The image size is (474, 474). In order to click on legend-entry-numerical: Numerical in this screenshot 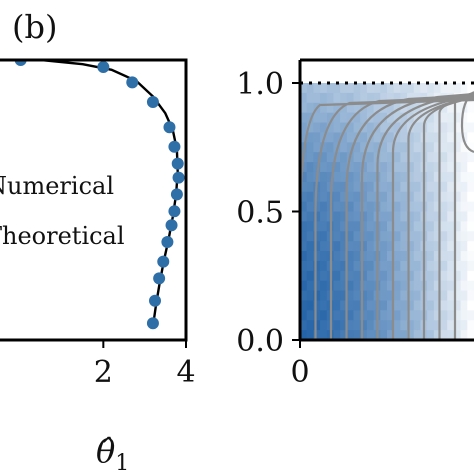, I will do `click(57, 186)`.